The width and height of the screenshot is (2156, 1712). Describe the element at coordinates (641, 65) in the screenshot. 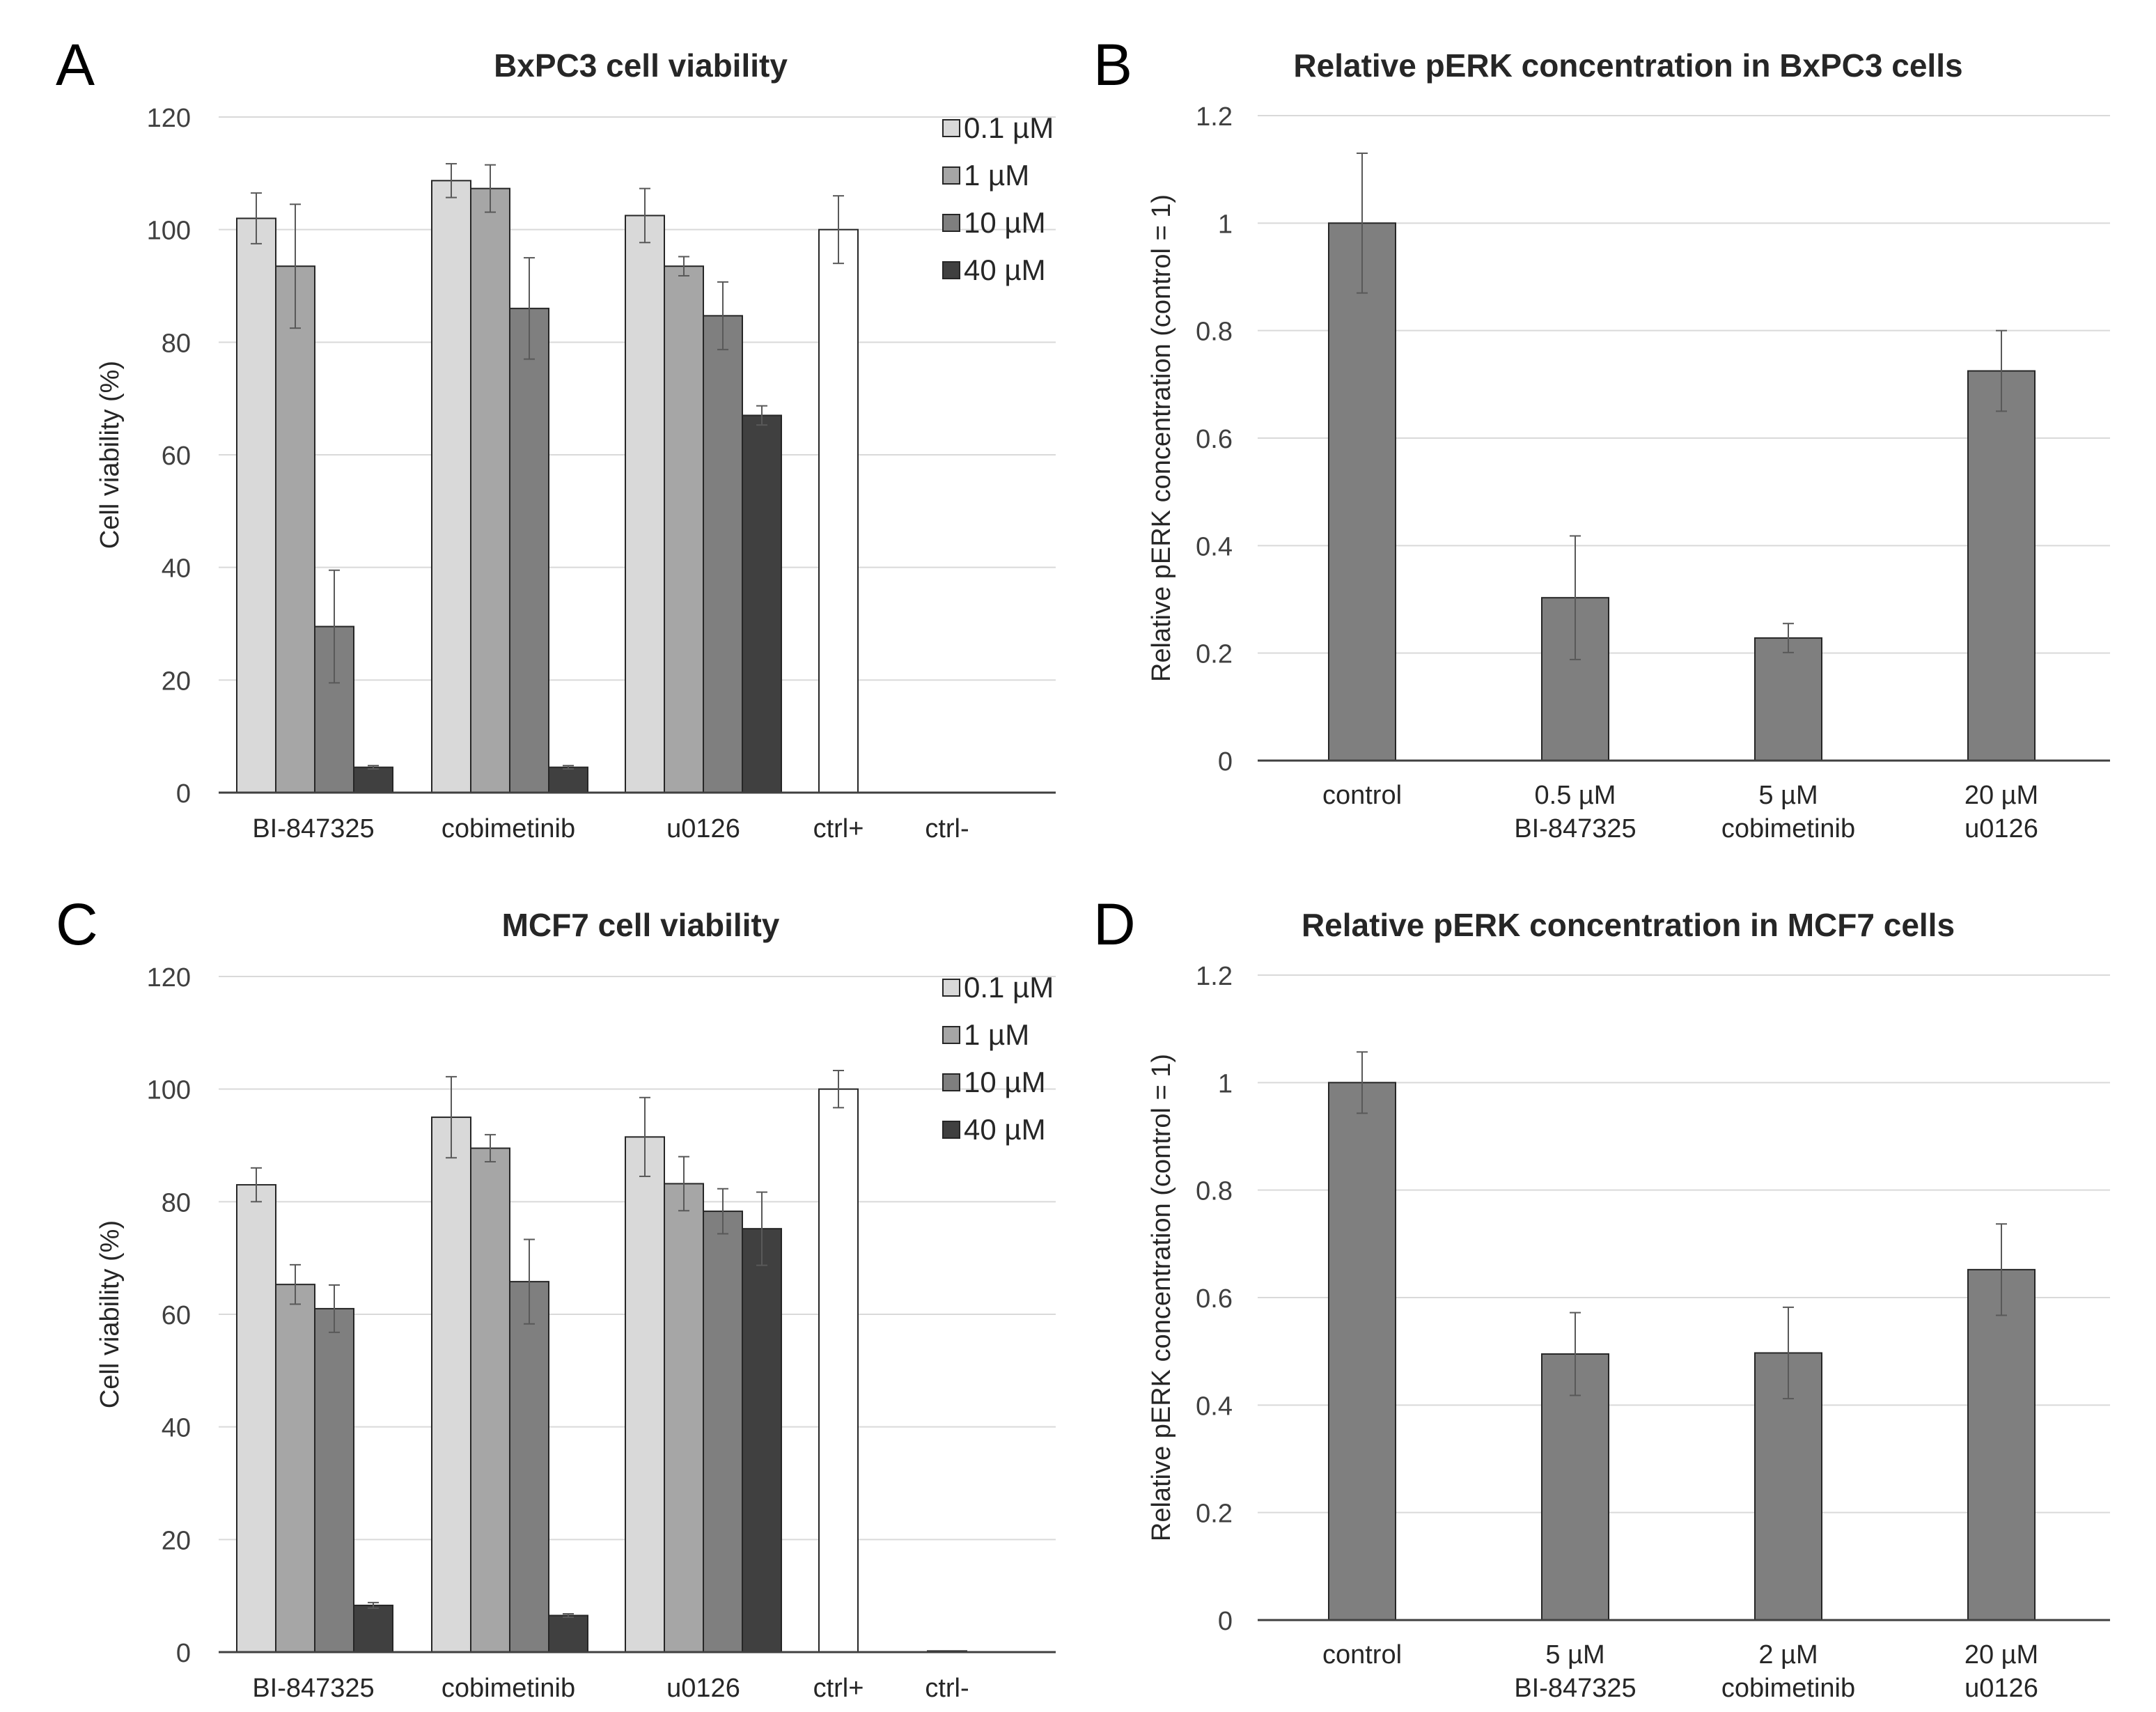

I see `chart-title: BxPC3 cell viability` at that location.